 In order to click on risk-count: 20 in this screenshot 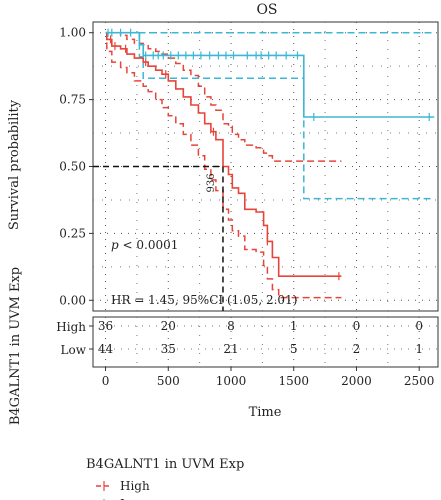, I will do `click(168, 326)`.